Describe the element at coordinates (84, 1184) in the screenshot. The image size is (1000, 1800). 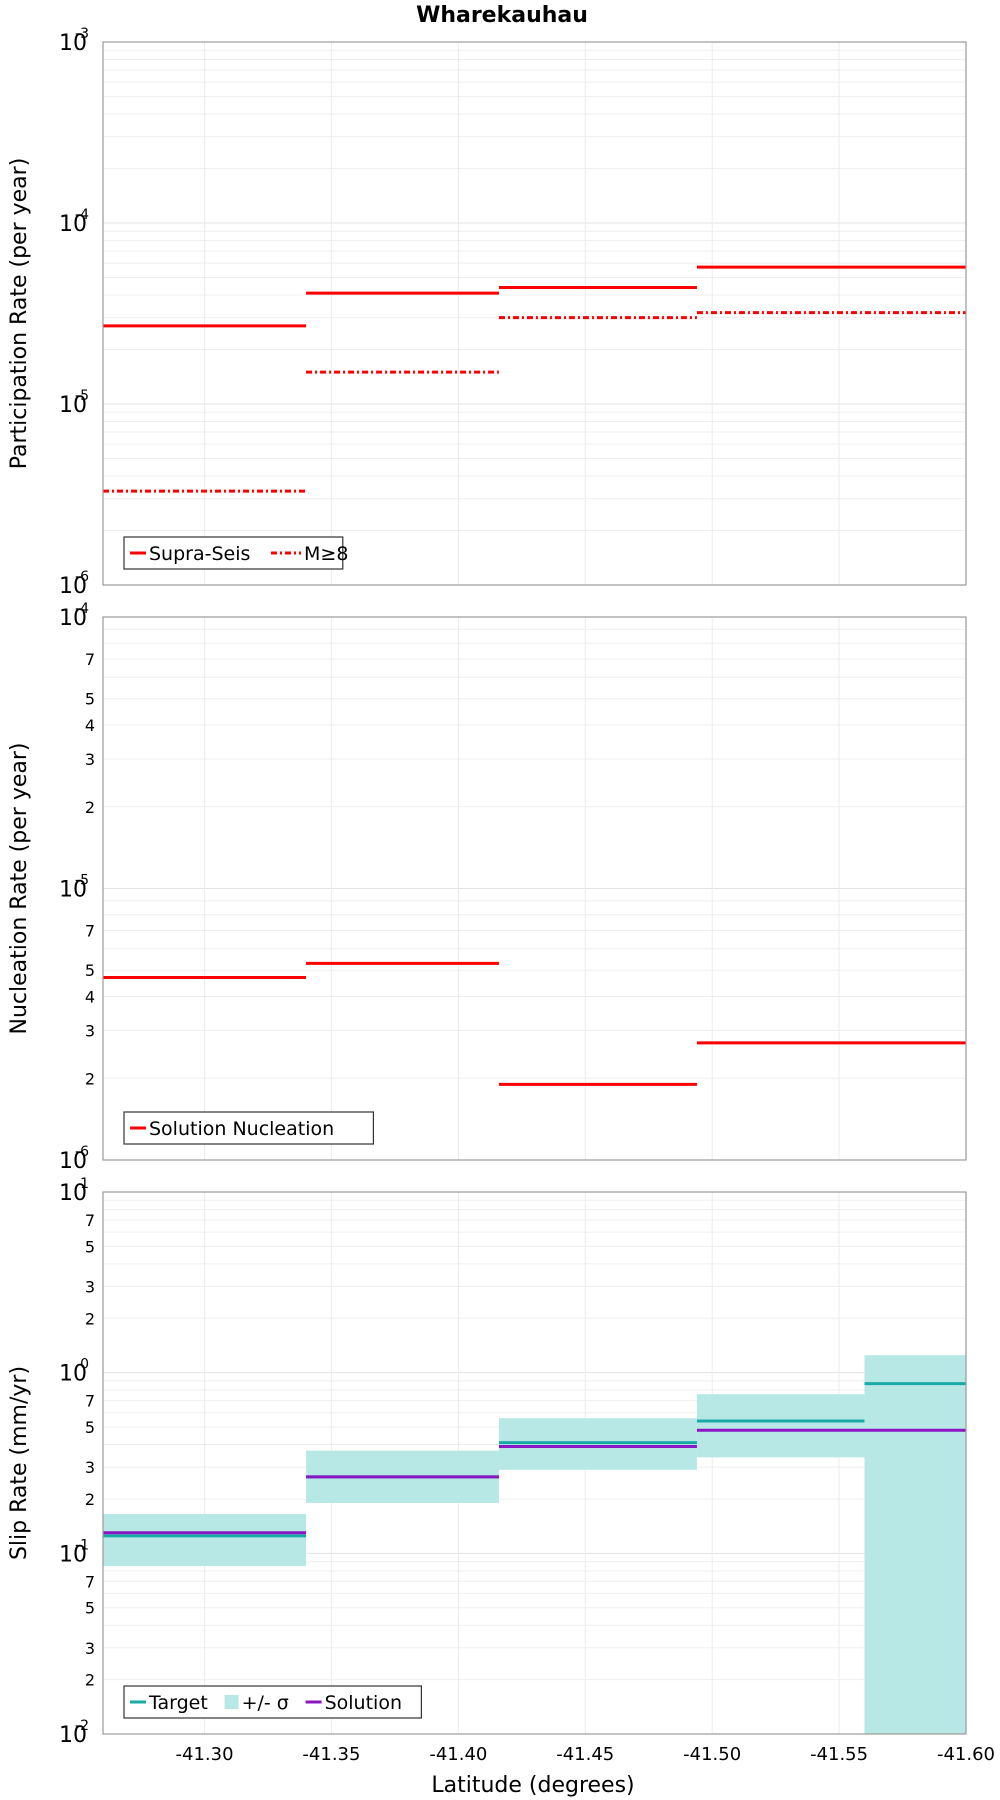
I see `y-tick-exponent: 1` at that location.